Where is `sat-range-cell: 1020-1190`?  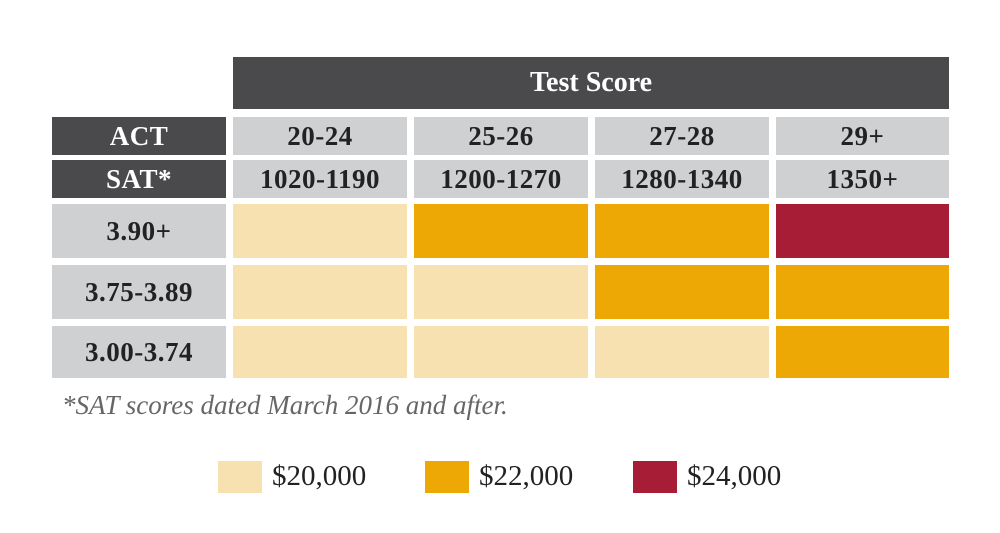
sat-range-cell: 1020-1190 is located at coordinates (320, 179).